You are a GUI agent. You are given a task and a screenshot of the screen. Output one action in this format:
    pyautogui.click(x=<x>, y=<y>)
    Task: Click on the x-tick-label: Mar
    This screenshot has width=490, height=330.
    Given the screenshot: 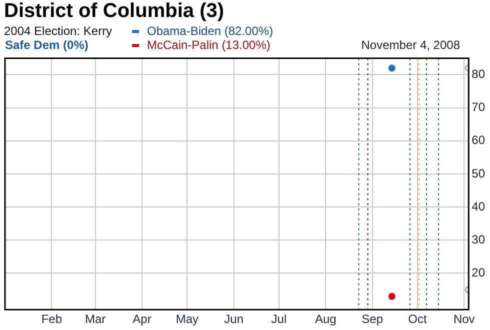 What is the action you would take?
    pyautogui.click(x=95, y=319)
    